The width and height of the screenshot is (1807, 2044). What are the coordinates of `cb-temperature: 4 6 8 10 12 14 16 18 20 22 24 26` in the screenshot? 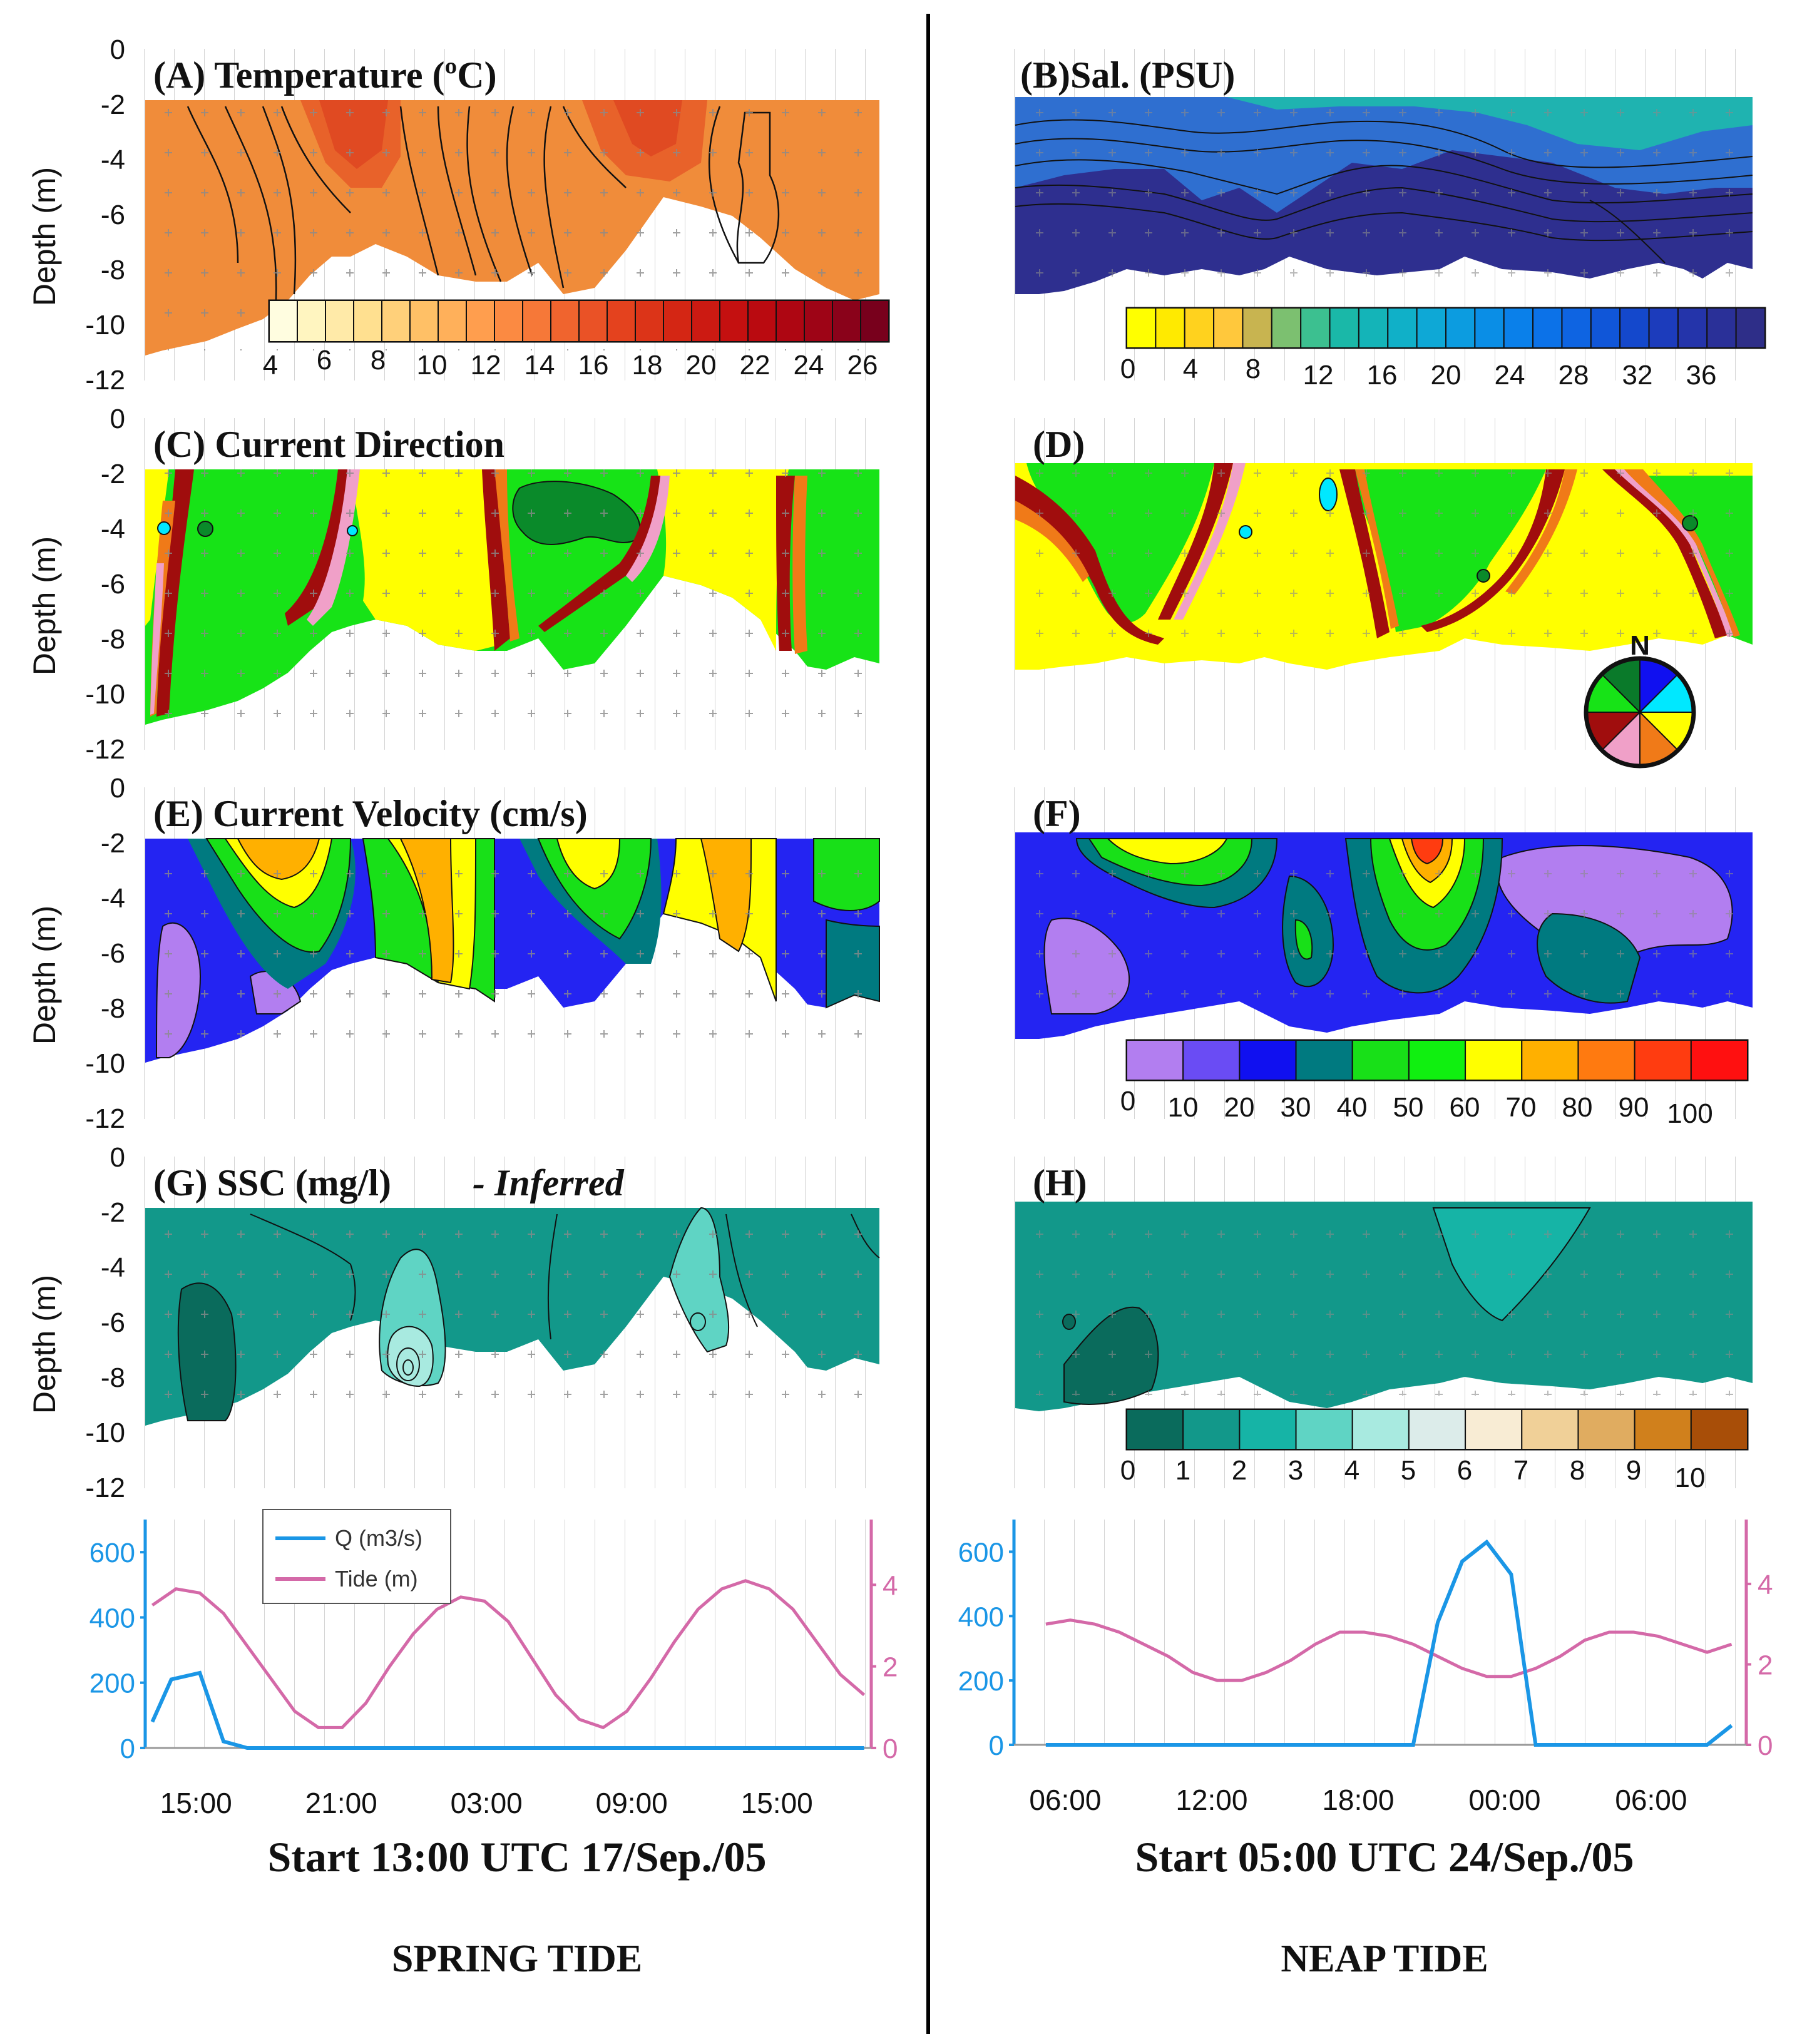 It's located at (576, 340).